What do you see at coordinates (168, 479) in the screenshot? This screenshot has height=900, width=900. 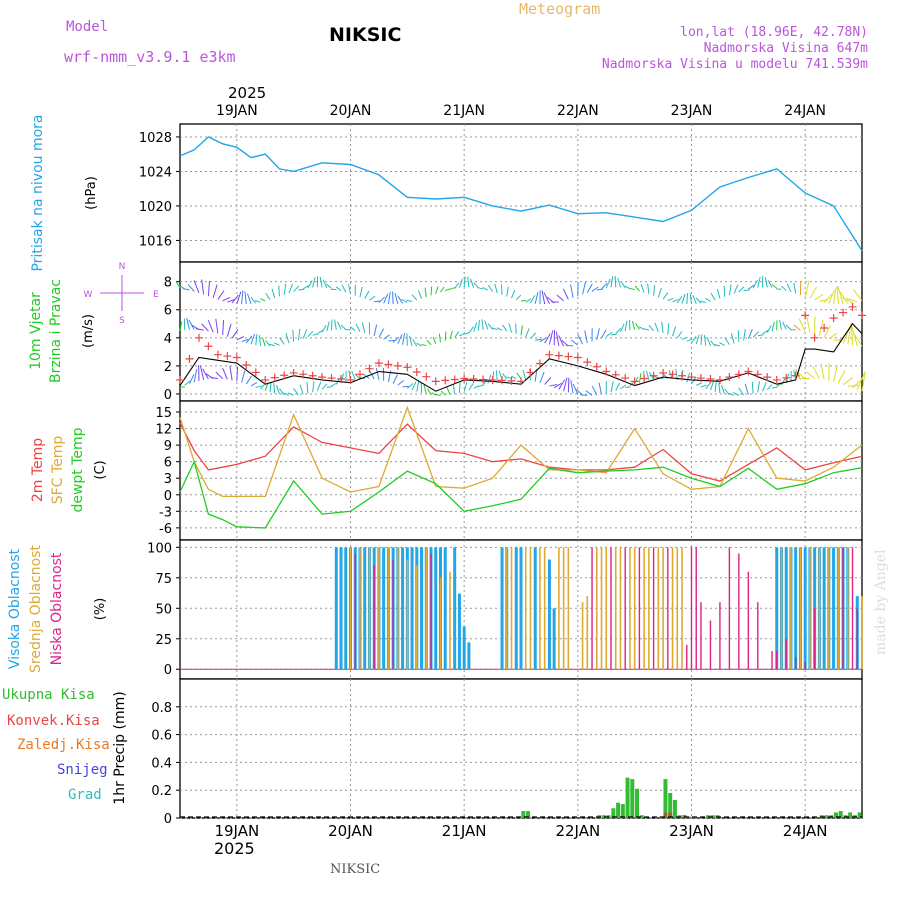 I see `y-tick-label: 3` at bounding box center [168, 479].